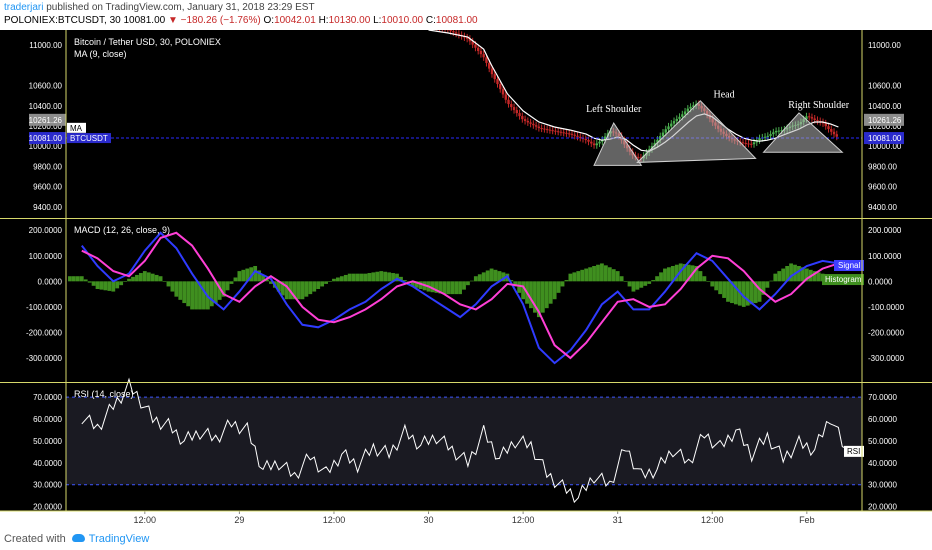  What do you see at coordinates (62, 20) in the screenshot?
I see `symbol-label: POLONIEX:BTCUSDT, 30` at bounding box center [62, 20].